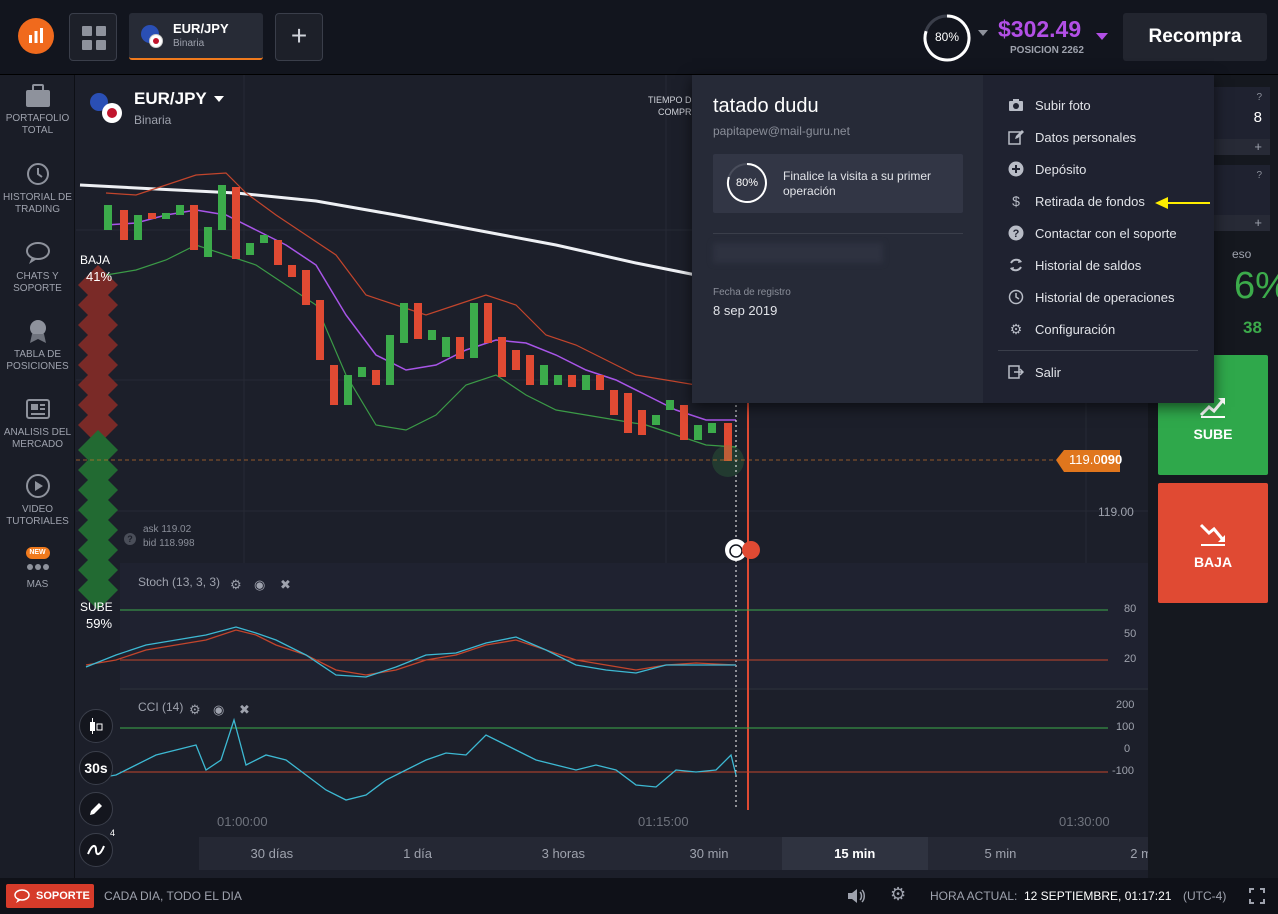 The width and height of the screenshot is (1278, 914). What do you see at coordinates (37, 282) in the screenshot?
I see `sidebar-item-label: CHATS Y SOPORTE` at bounding box center [37, 282].